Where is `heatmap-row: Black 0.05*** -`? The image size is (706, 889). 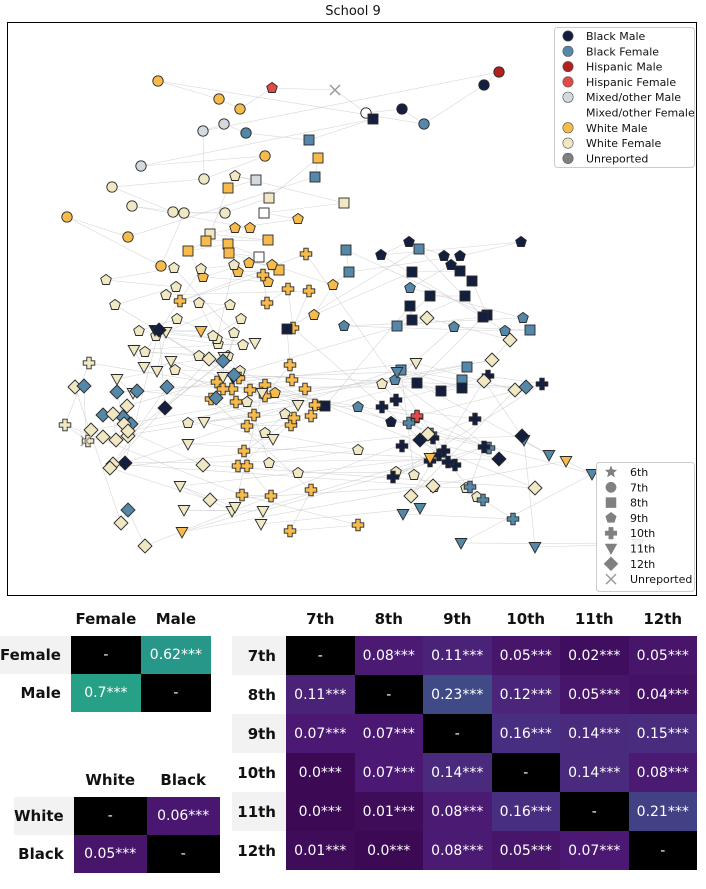 heatmap-row: Black 0.05*** - is located at coordinates (117, 854).